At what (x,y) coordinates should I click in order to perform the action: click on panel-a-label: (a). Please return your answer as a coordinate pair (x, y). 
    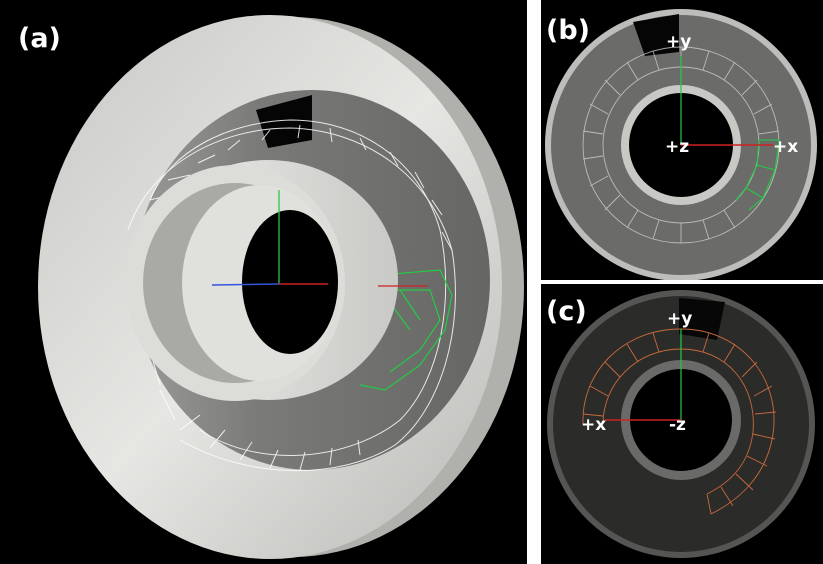
    Looking at the image, I should click on (39, 38).